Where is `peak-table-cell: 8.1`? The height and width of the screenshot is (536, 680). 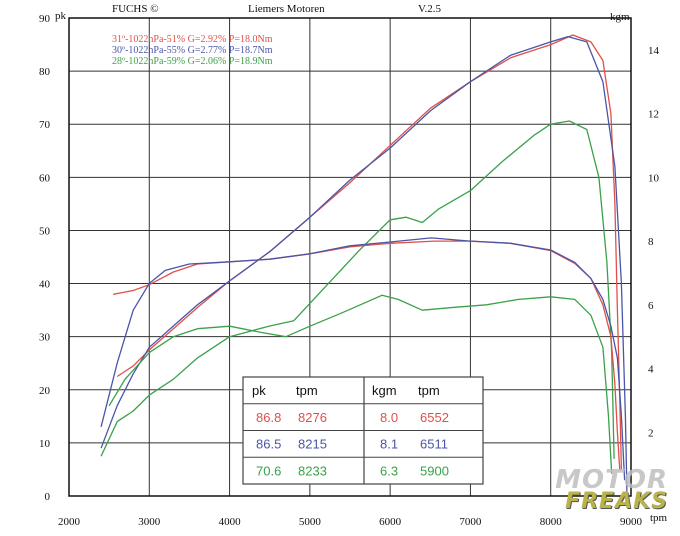 peak-table-cell: 8.1 is located at coordinates (389, 444).